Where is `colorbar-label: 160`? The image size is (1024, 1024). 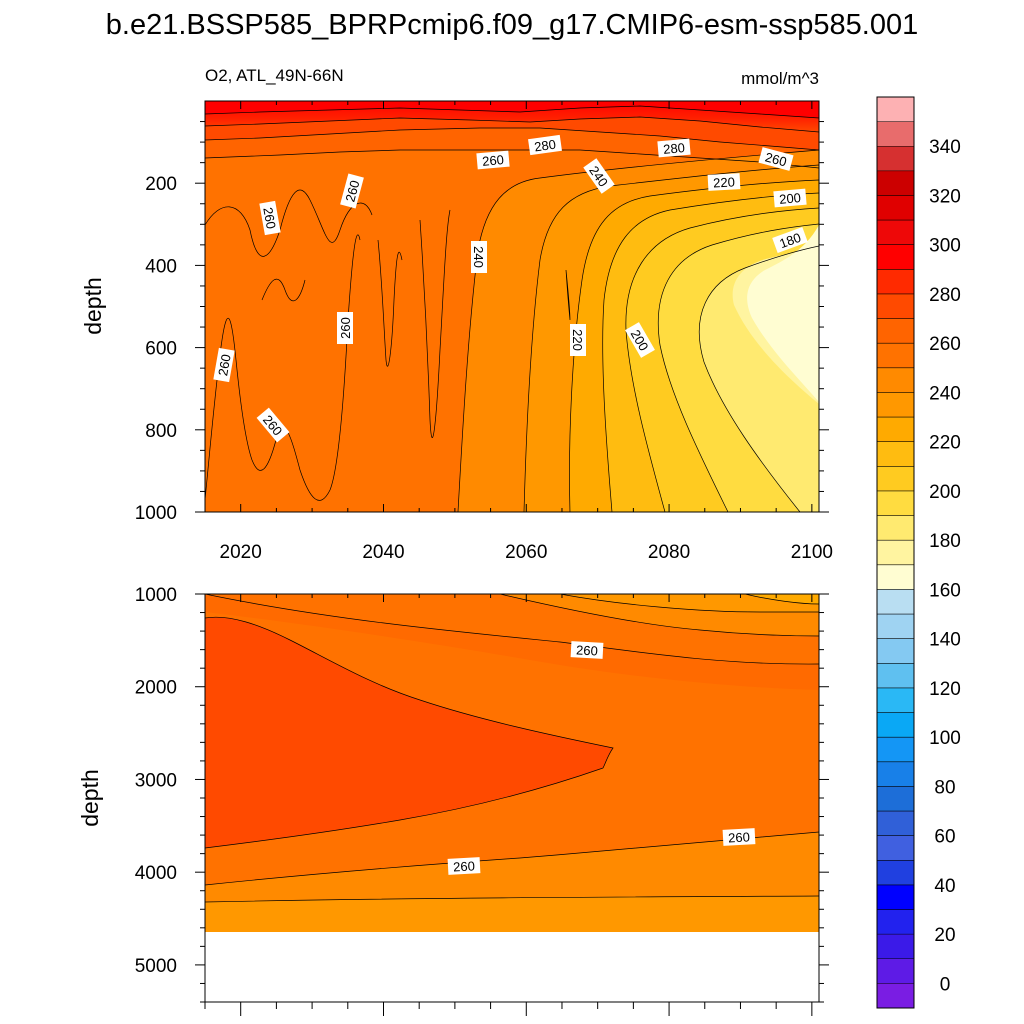 colorbar-label: 160 is located at coordinates (945, 590).